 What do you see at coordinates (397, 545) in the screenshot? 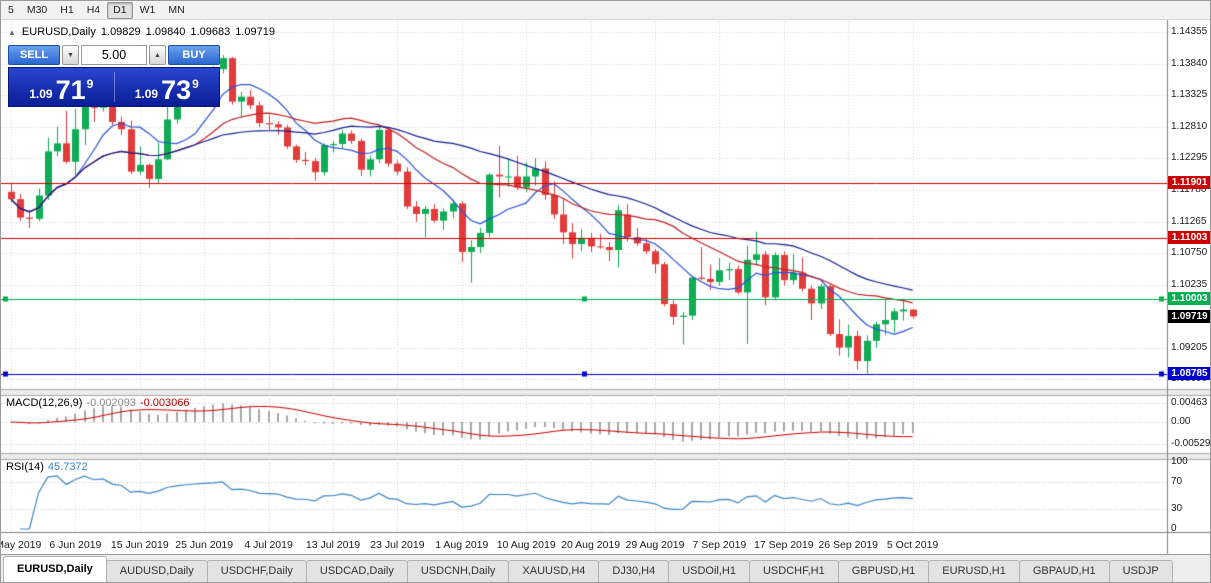
I see `date-axis-label: 23 Jul 2019` at bounding box center [397, 545].